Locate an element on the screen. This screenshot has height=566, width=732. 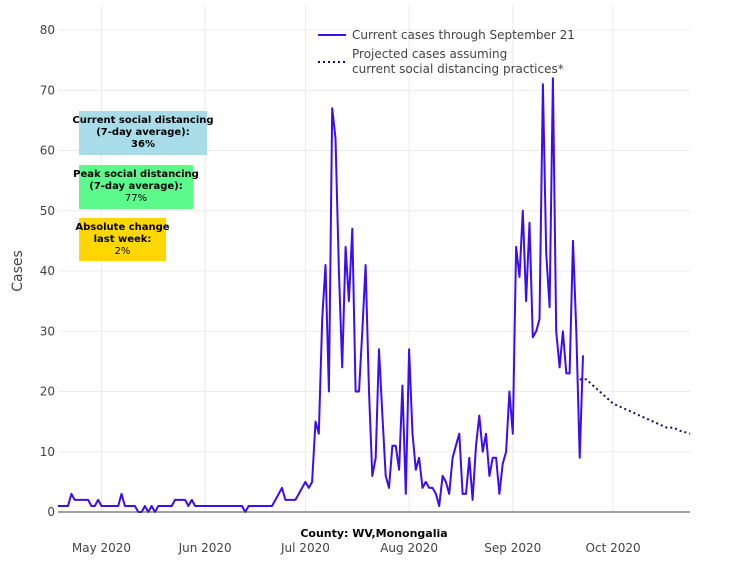
y-tick-label: 40 is located at coordinates (47, 271).